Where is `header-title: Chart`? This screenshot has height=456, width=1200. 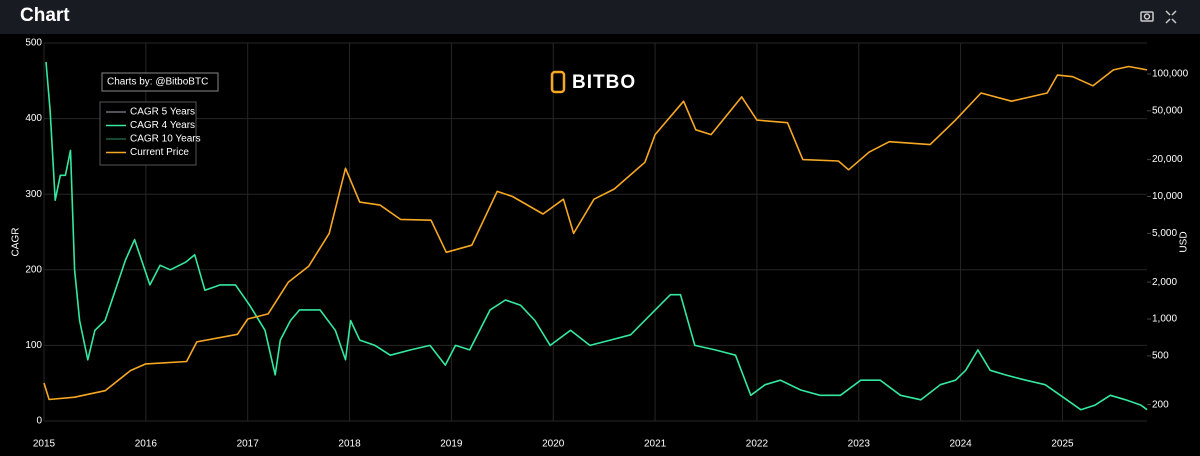
header-title: Chart is located at coordinates (45, 15).